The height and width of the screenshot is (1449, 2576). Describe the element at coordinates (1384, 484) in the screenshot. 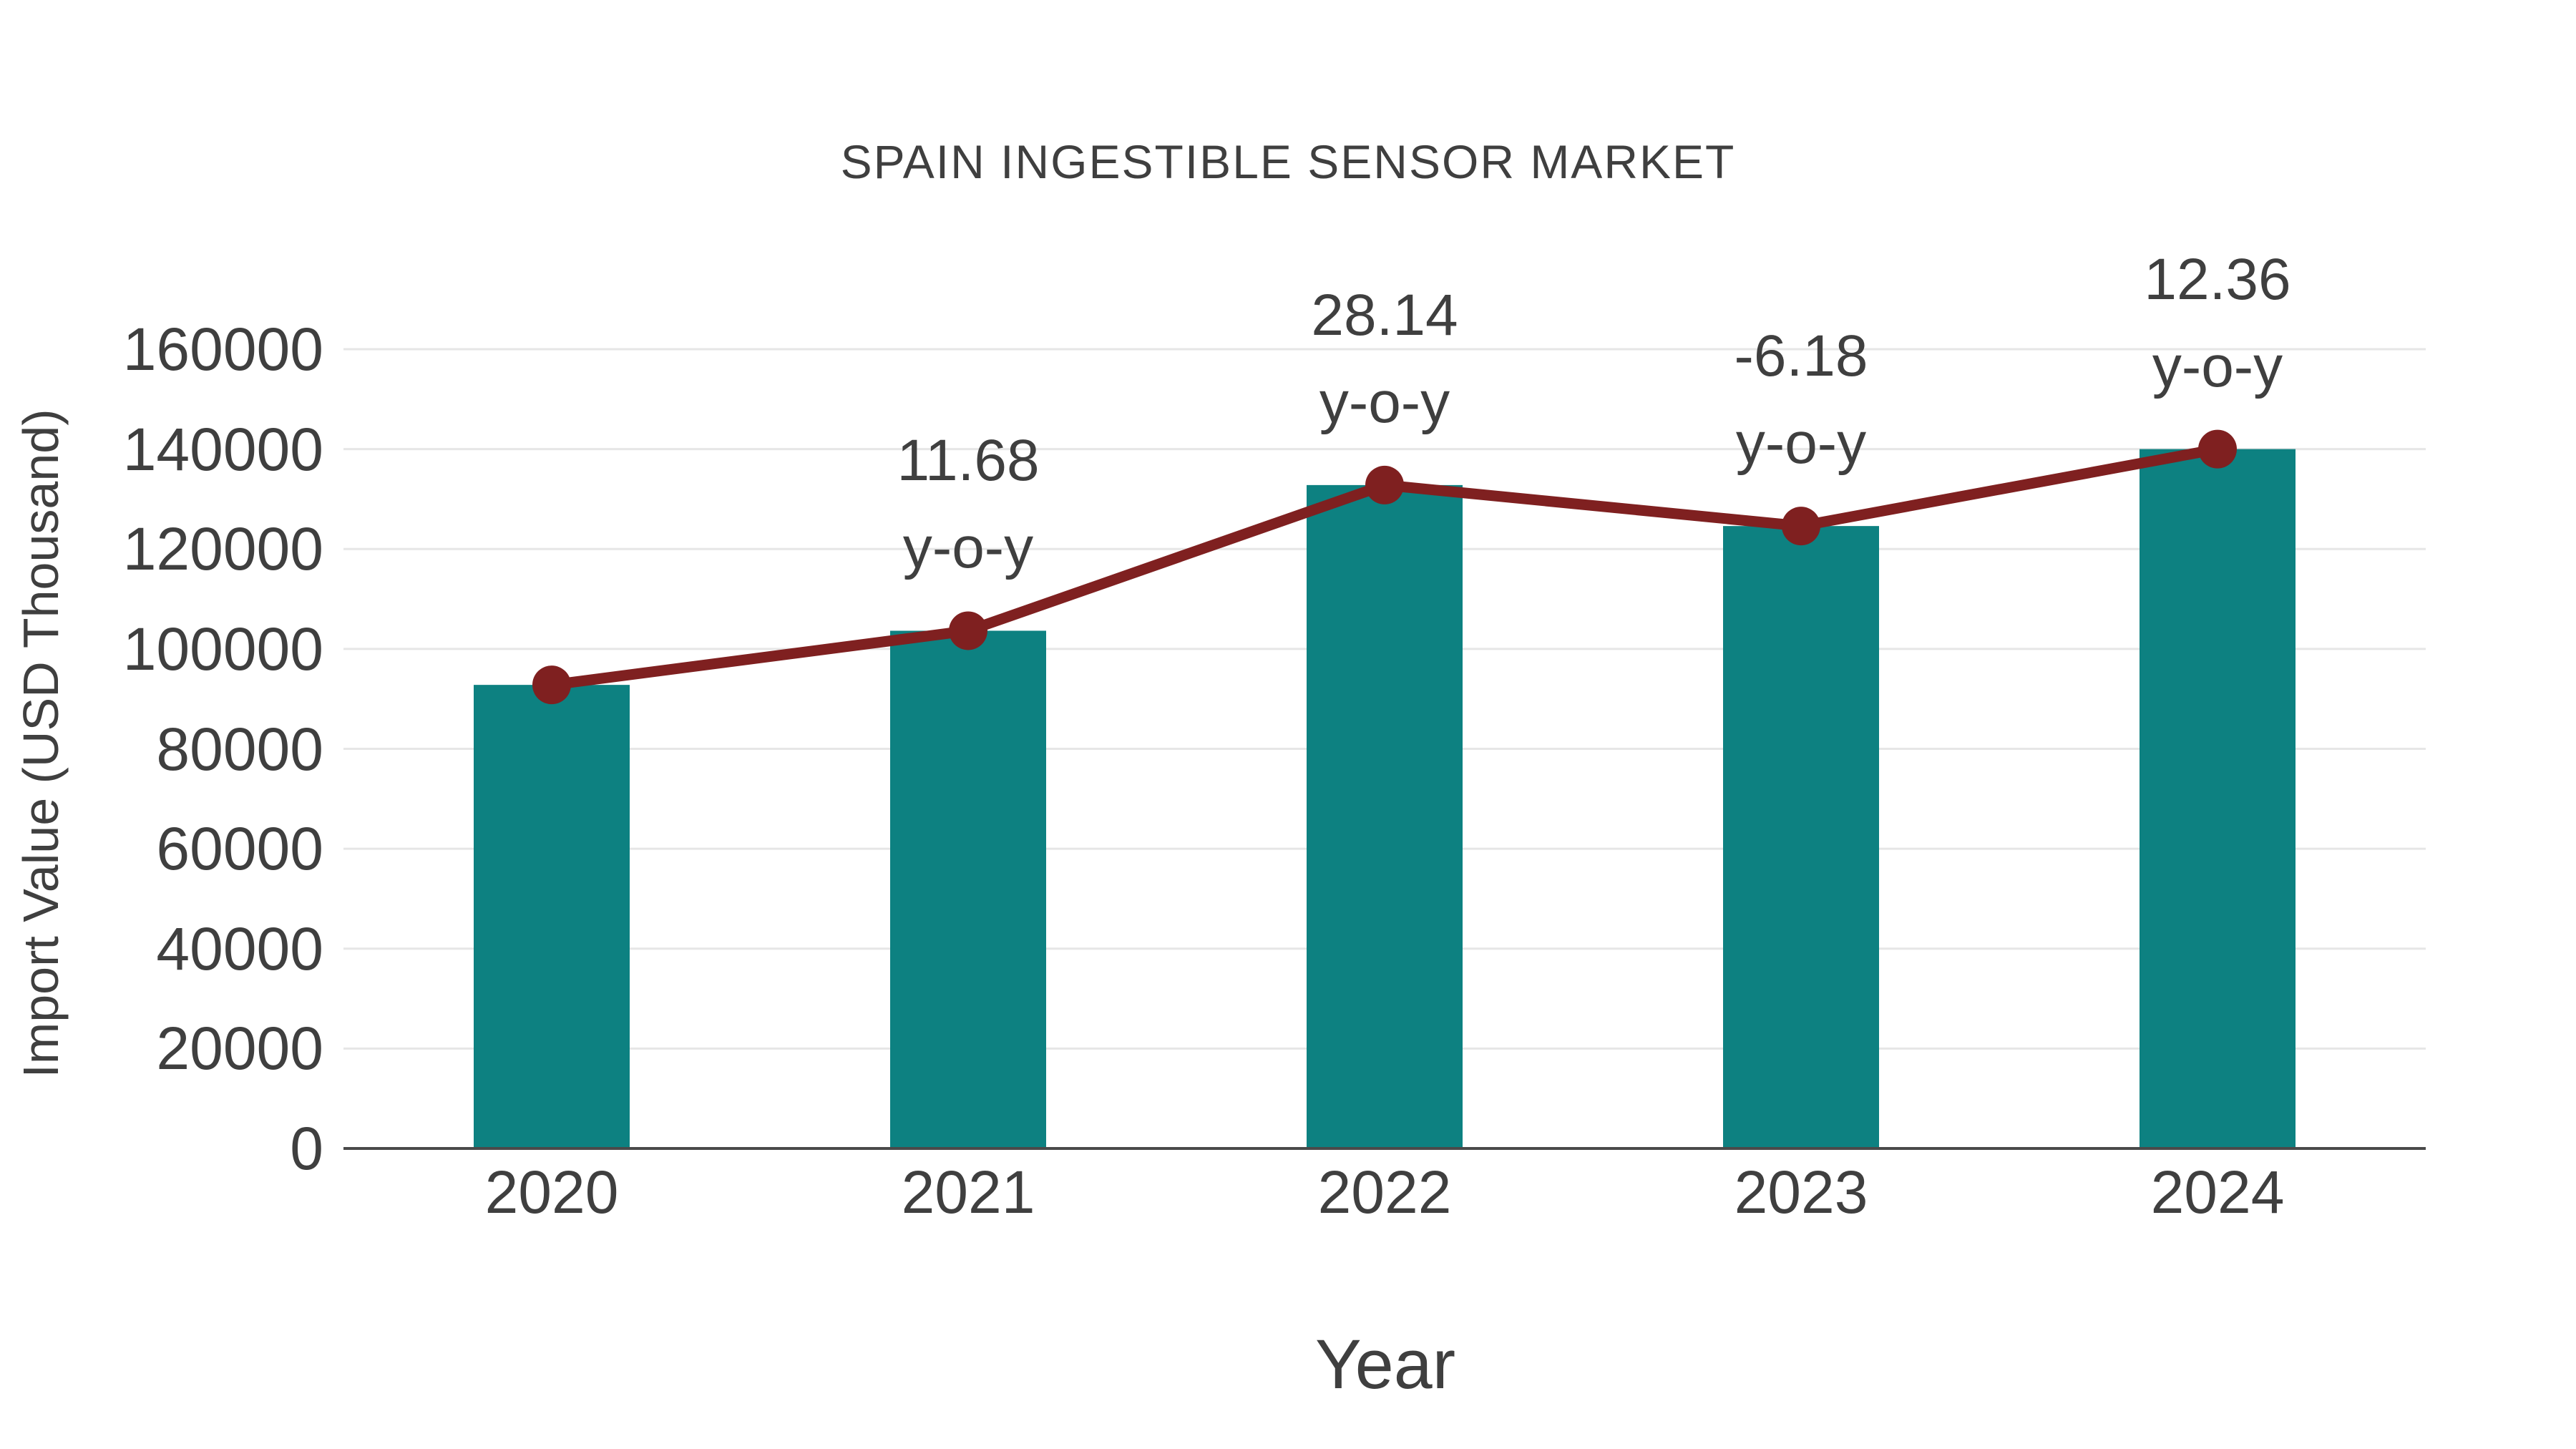

I see `trend-marker-2022` at that location.